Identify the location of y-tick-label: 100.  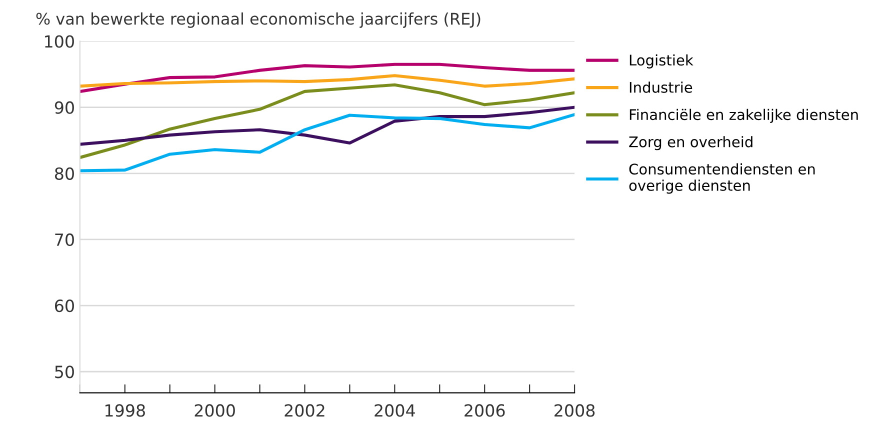
(59, 41).